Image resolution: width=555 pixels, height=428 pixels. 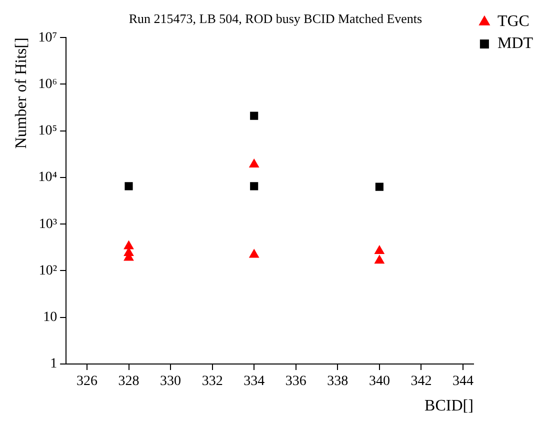 I want to click on legend-label: TGC, so click(x=513, y=21).